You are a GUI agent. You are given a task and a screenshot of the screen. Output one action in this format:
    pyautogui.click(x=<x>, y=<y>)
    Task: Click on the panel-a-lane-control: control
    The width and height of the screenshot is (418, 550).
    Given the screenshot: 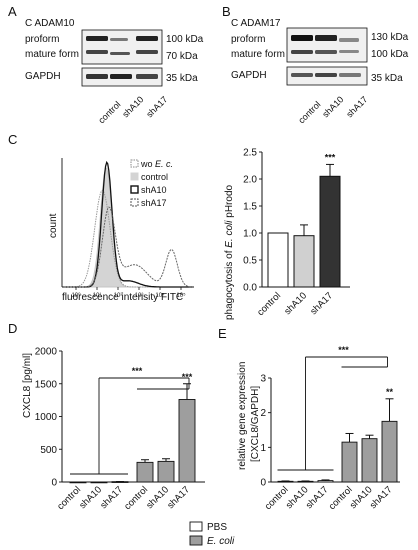 What is the action you would take?
    pyautogui.click(x=109, y=112)
    